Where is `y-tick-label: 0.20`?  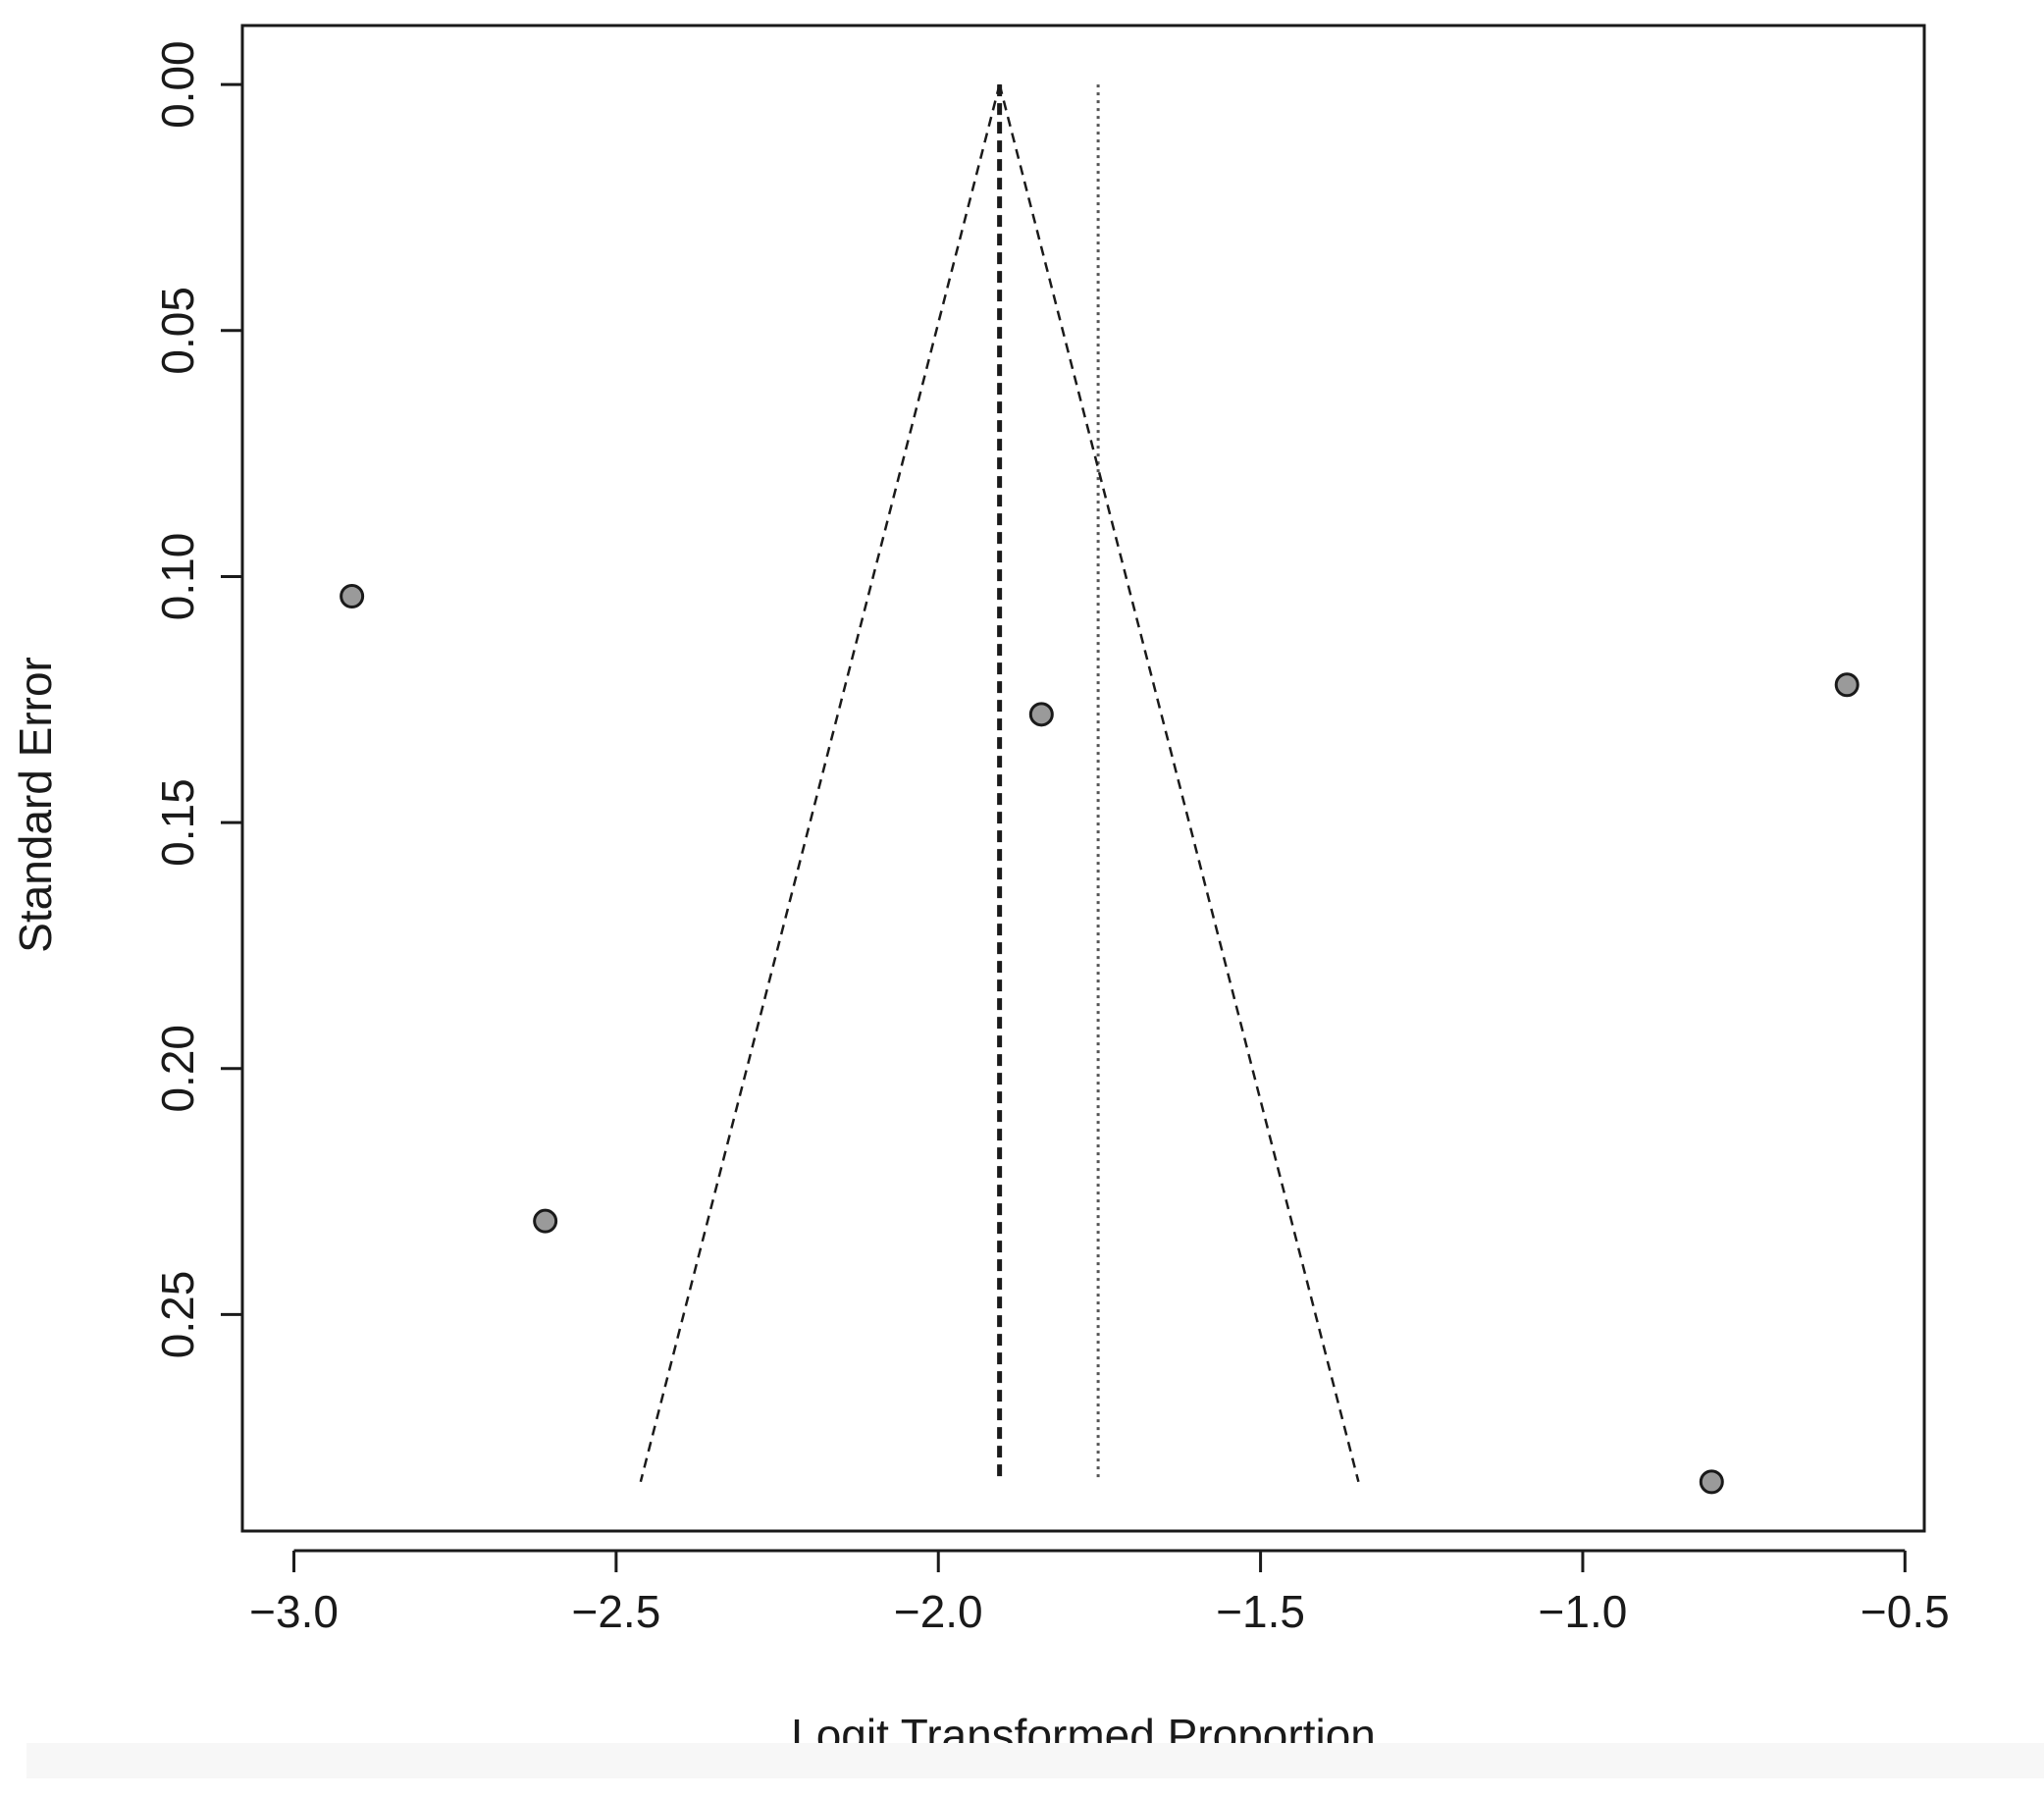
y-tick-label: 0.20 is located at coordinates (177, 1069).